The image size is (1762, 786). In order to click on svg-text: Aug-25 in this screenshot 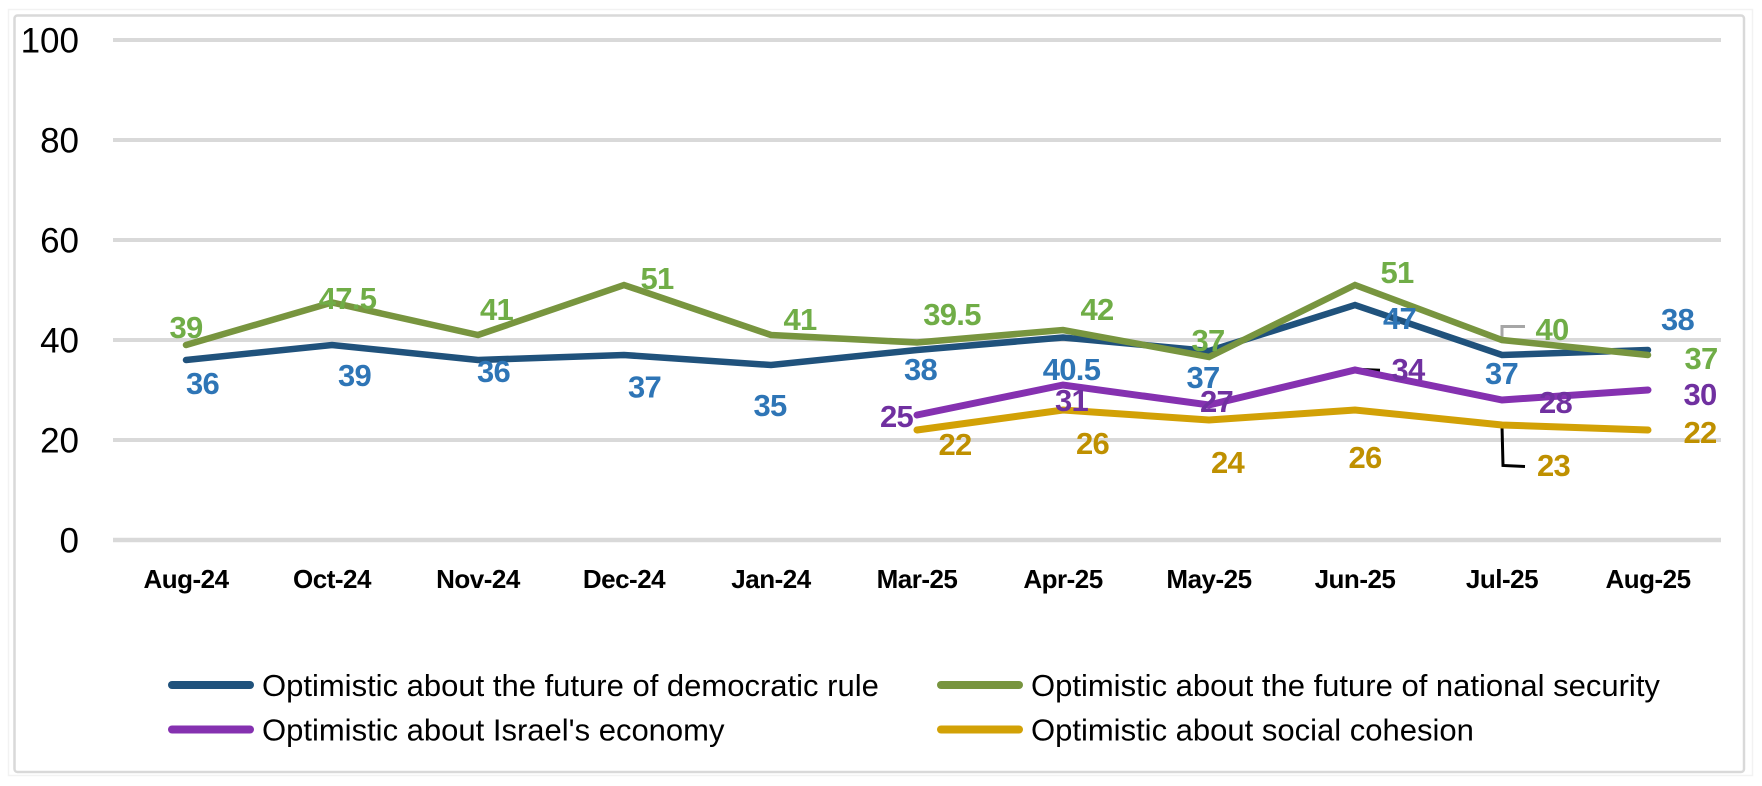, I will do `click(1647, 579)`.